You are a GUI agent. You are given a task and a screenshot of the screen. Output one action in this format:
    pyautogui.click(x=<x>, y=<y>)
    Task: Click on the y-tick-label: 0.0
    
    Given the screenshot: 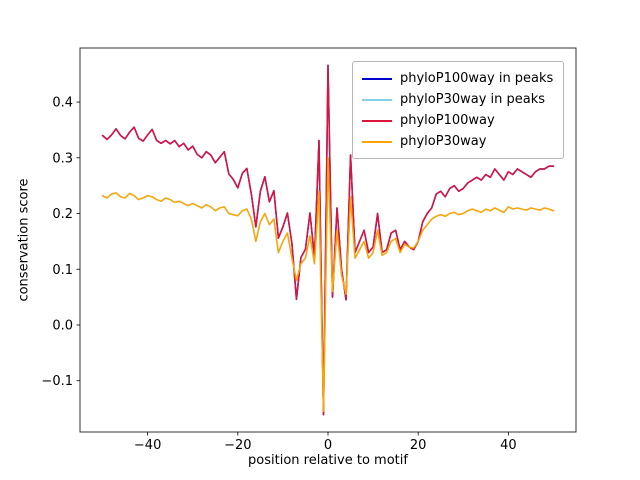 What is the action you would take?
    pyautogui.click(x=62, y=325)
    